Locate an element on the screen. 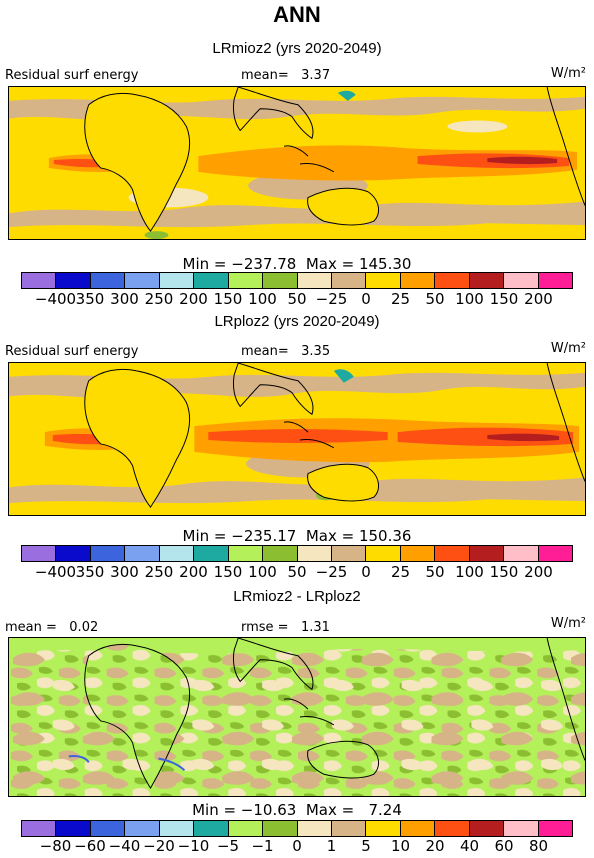  main-title: ANN is located at coordinates (297, 14).